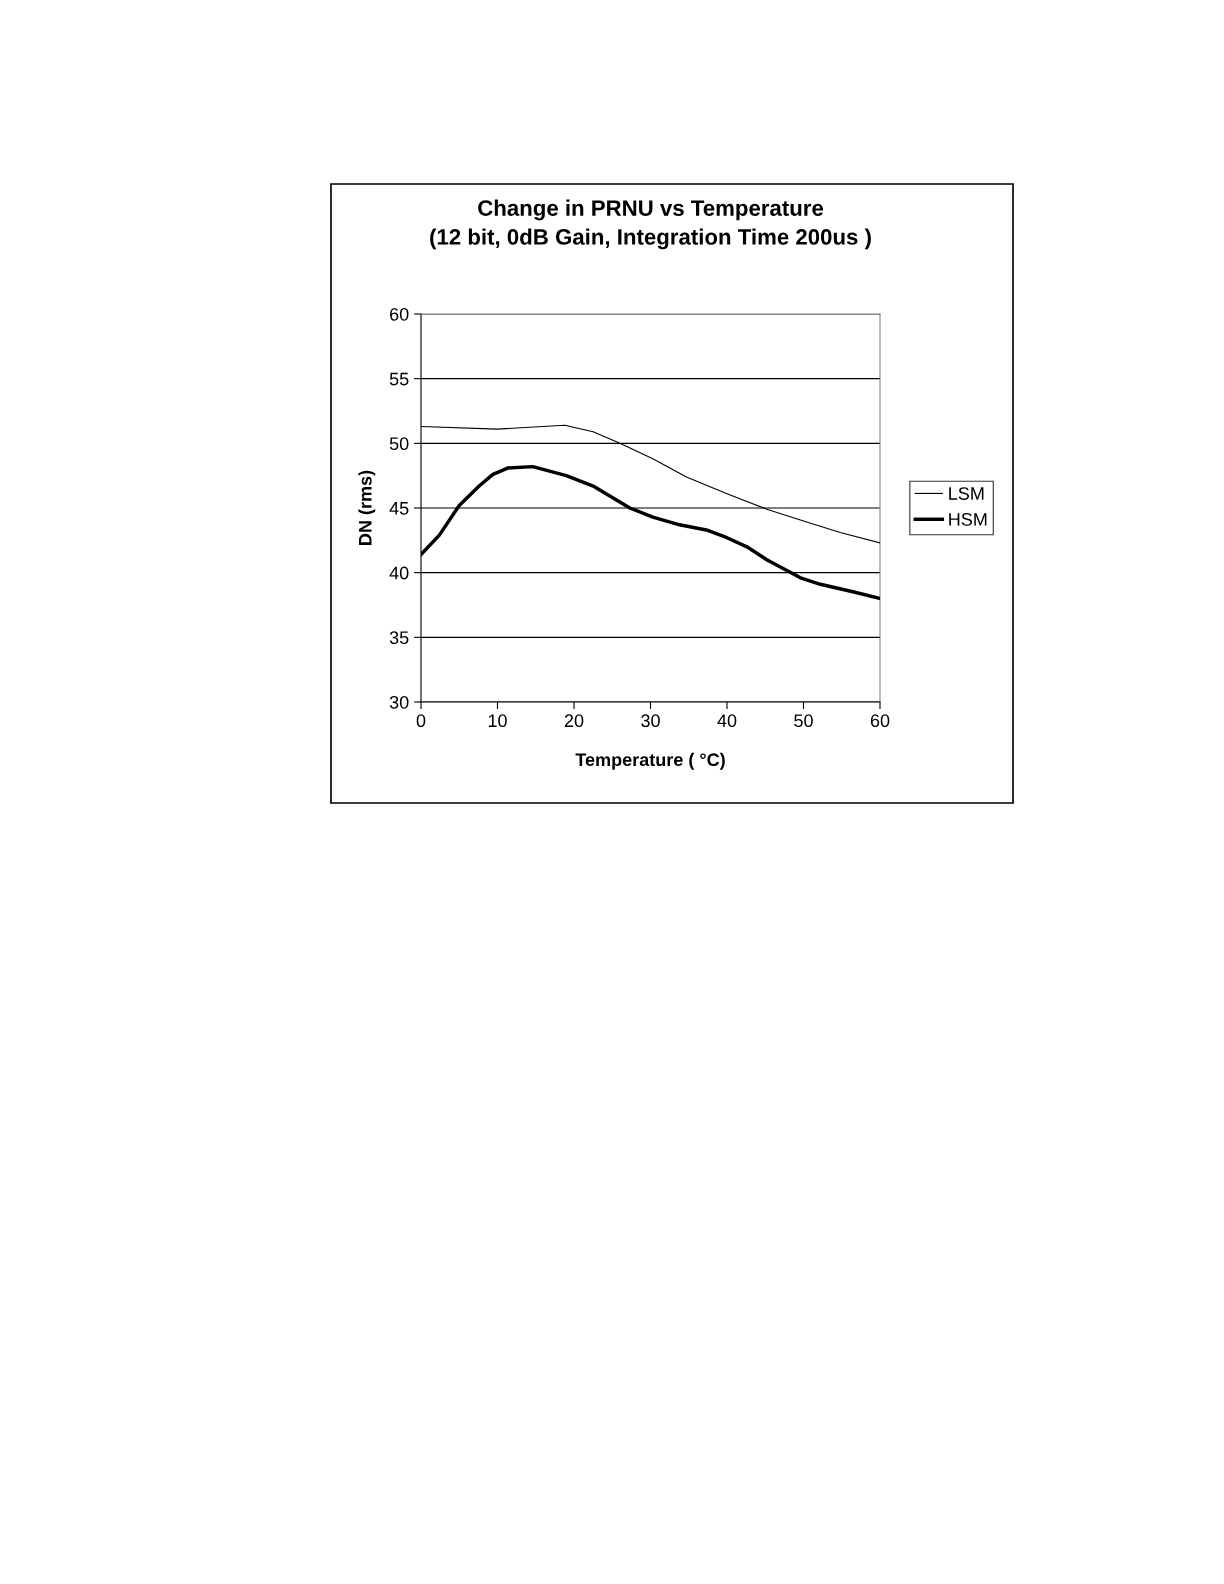 This screenshot has width=1224, height=1584. What do you see at coordinates (399, 314) in the screenshot?
I see `y-tick-label: 60` at bounding box center [399, 314].